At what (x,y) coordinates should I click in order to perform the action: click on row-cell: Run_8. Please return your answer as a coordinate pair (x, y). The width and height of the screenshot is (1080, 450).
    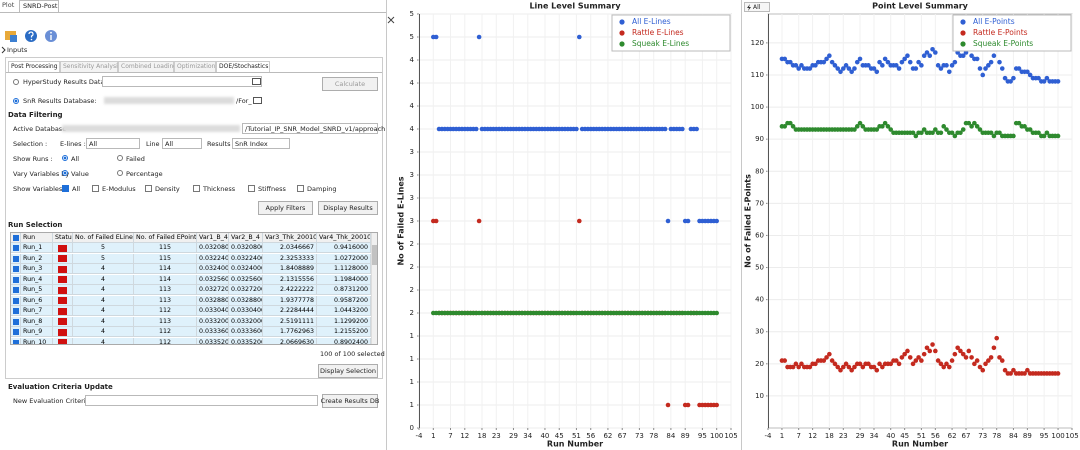
    Looking at the image, I should click on (37, 321).